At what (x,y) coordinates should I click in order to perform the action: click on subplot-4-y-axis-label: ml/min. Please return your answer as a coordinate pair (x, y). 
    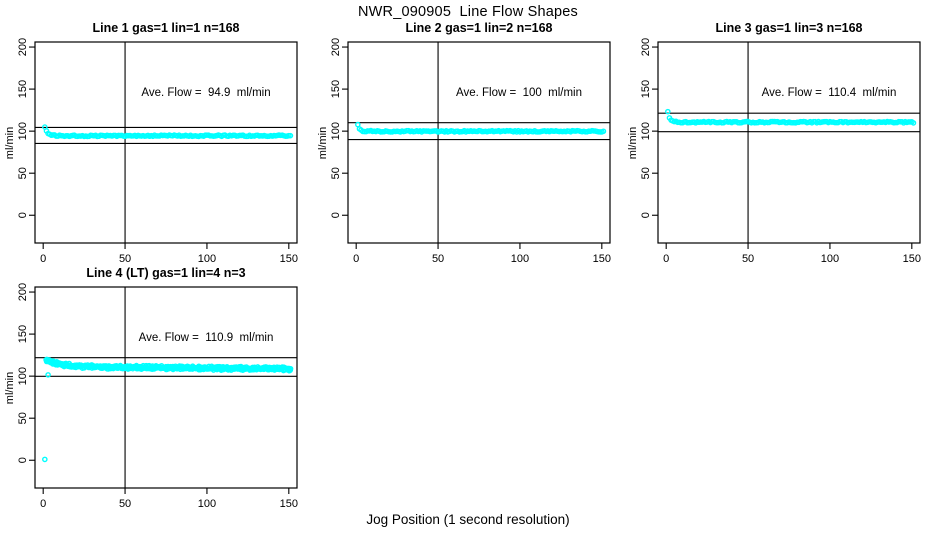
    Looking at the image, I should click on (10, 387).